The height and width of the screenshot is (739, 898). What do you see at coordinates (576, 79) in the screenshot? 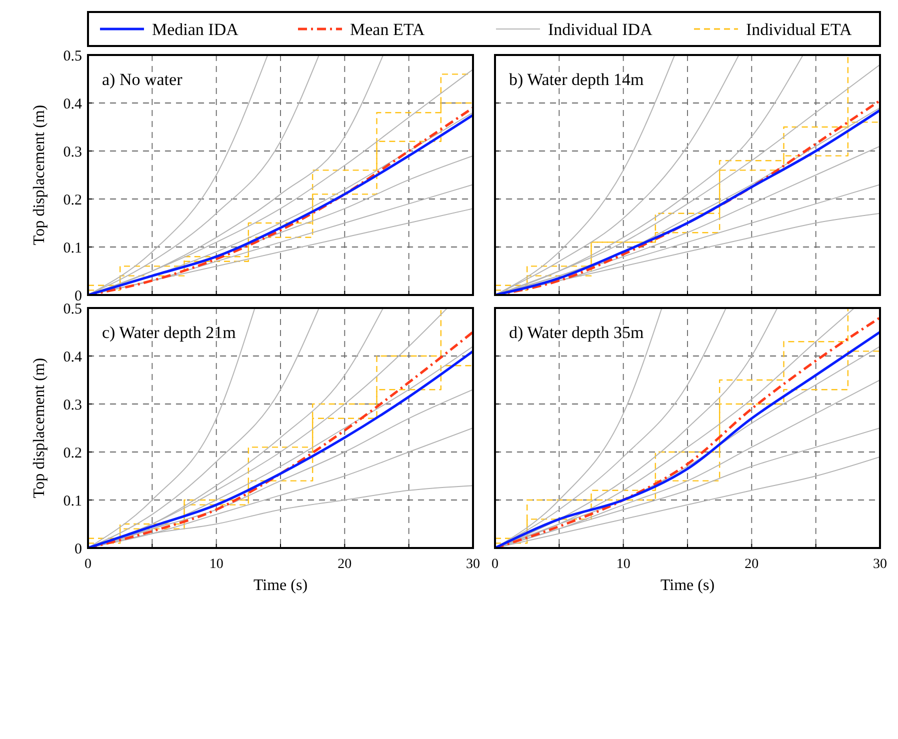
I see `text: b) Water depth 14m` at bounding box center [576, 79].